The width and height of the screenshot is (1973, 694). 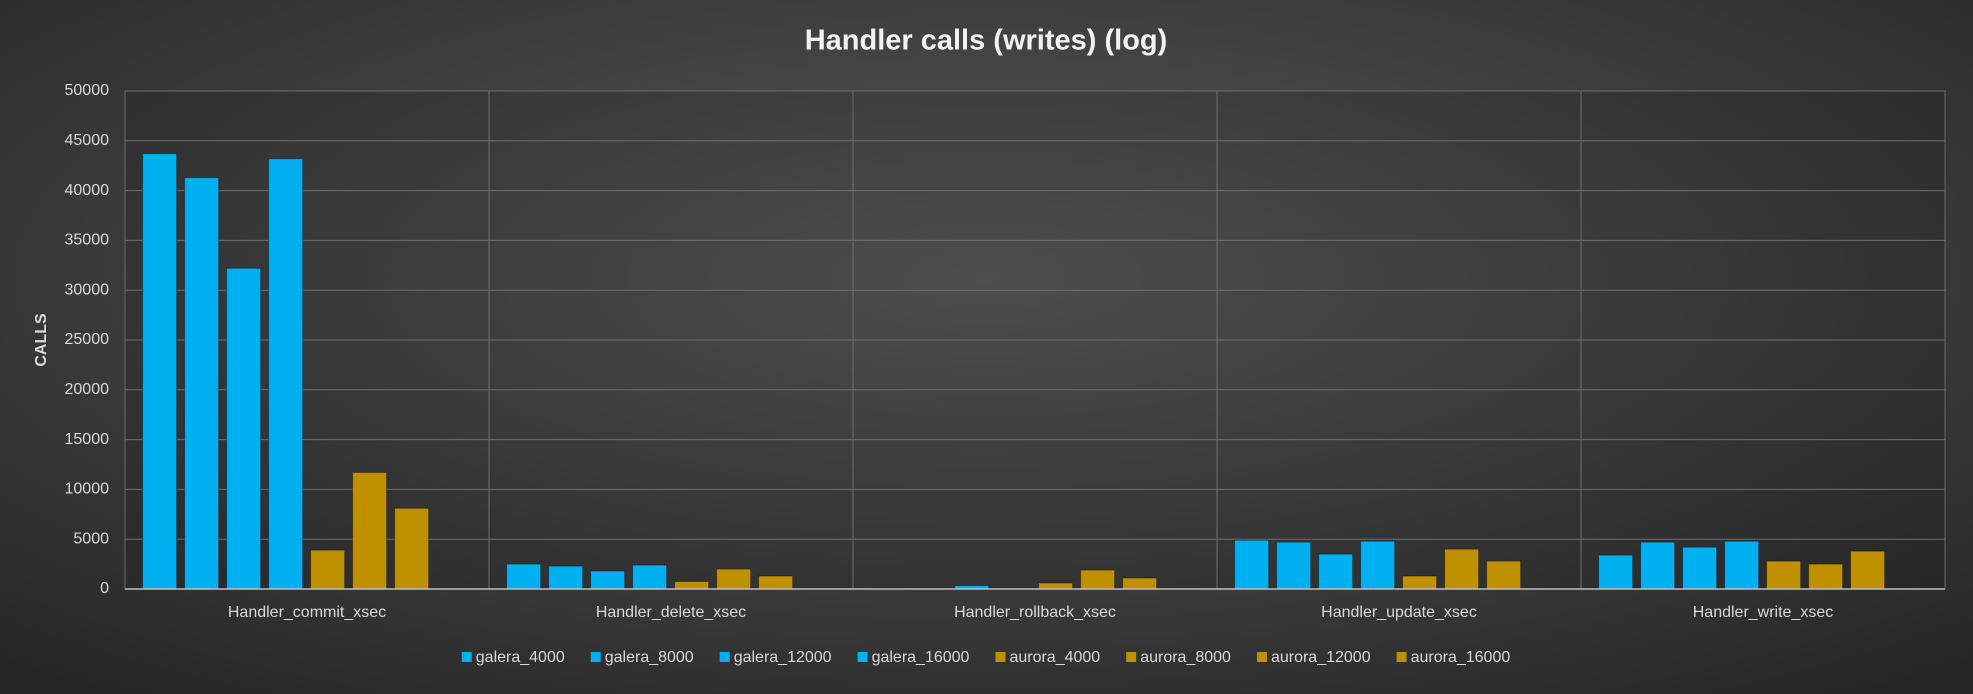 I want to click on x-tick-label: Handler_write_xsec, so click(x=1763, y=612).